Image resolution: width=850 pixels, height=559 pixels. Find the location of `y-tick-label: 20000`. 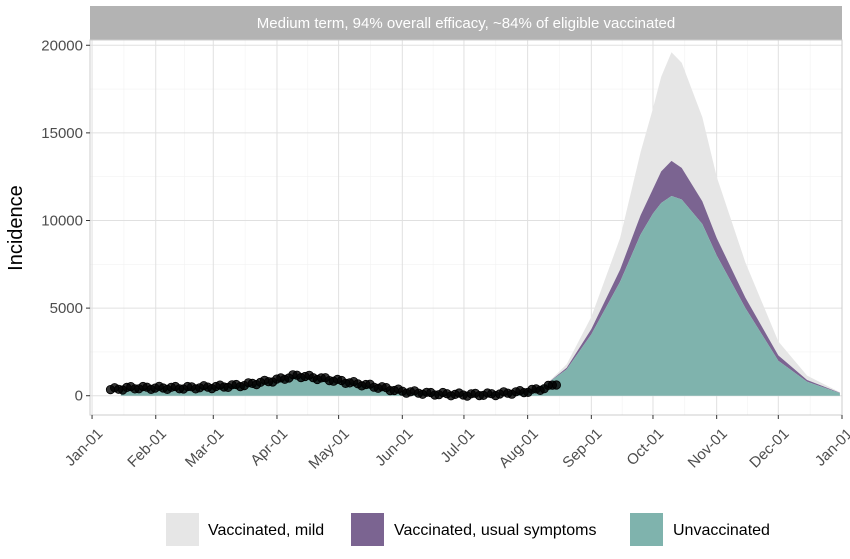

y-tick-label: 20000 is located at coordinates (62, 45).